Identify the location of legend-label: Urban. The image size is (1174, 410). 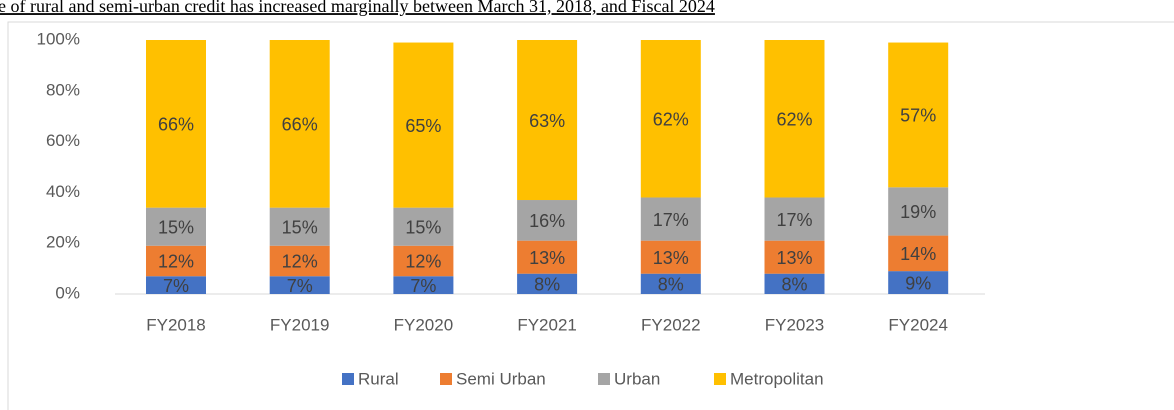
(637, 378).